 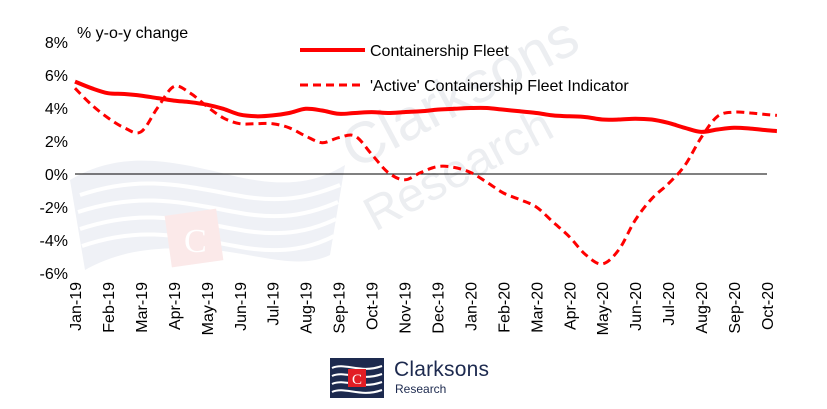 I want to click on x-tick-label: May-20, so click(x=603, y=308).